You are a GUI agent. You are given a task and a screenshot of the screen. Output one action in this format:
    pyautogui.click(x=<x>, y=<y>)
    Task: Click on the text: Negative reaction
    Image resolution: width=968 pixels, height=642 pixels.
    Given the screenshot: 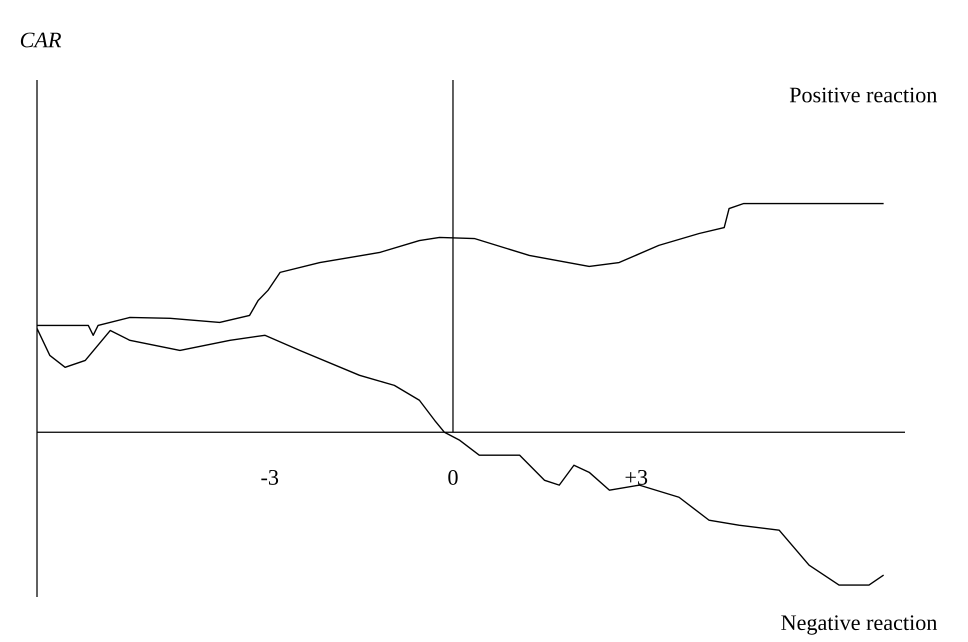 What is the action you would take?
    pyautogui.click(x=859, y=625)
    